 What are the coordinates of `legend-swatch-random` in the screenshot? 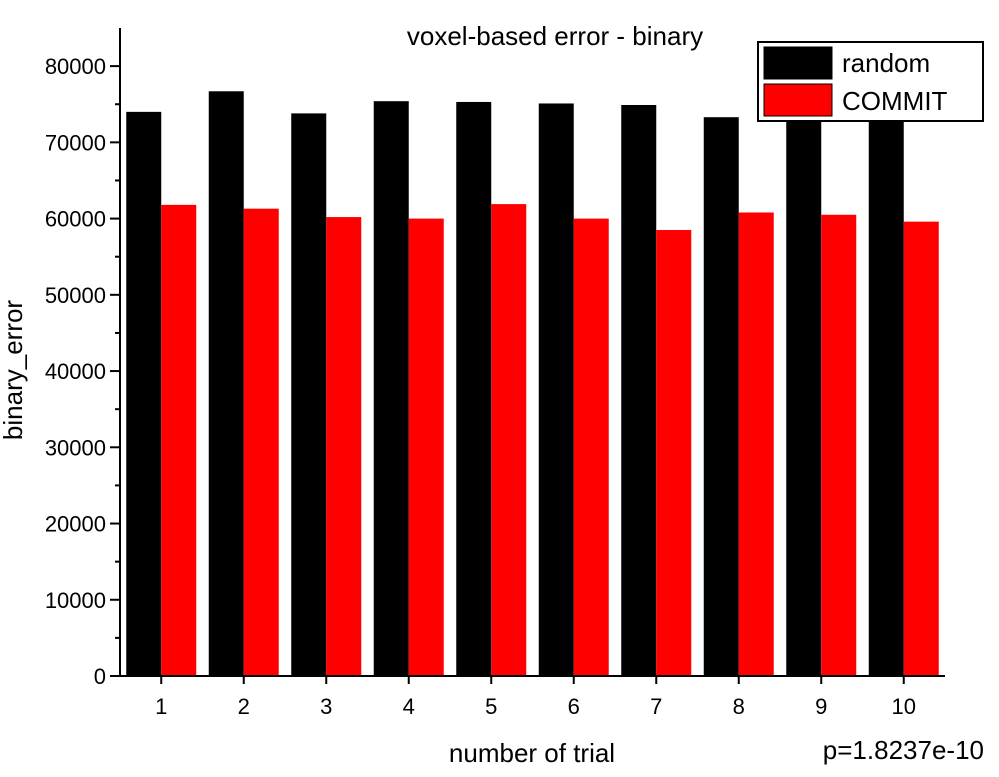 It's located at (798, 63).